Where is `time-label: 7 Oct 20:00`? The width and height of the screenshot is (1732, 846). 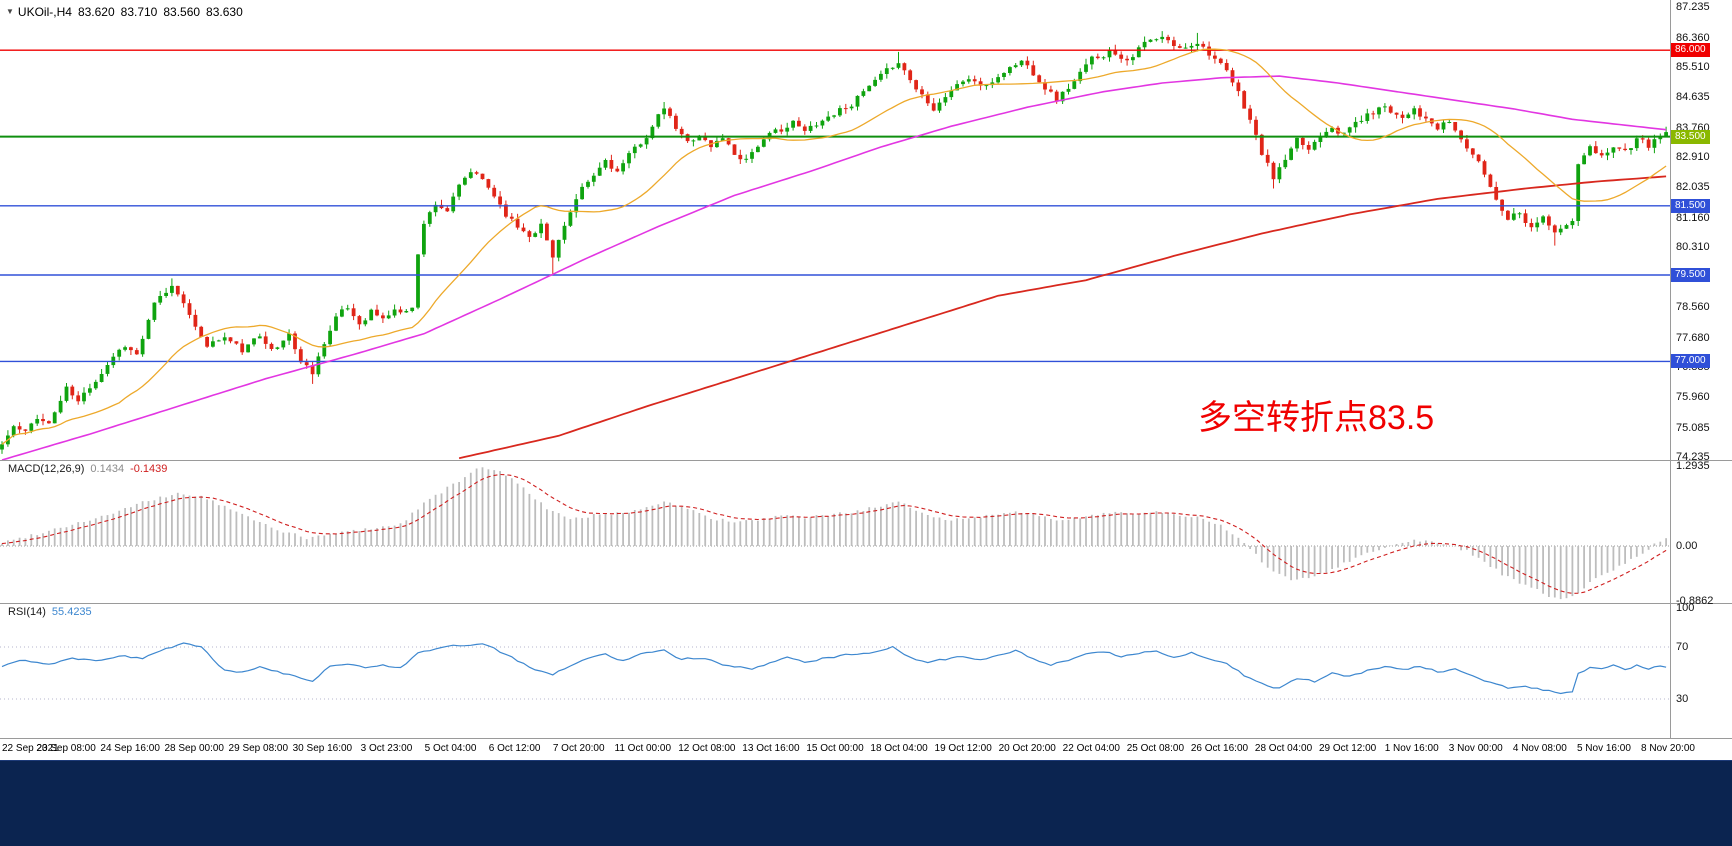
time-label: 7 Oct 20:00 is located at coordinates (578, 748).